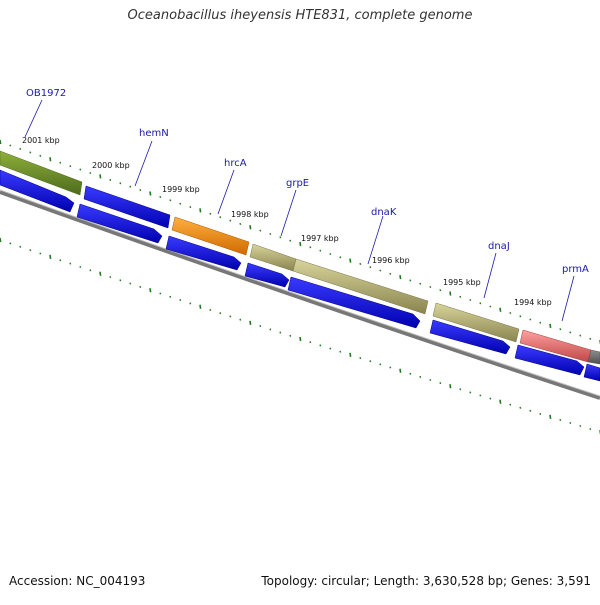 The image size is (600, 605). What do you see at coordinates (297, 183) in the screenshot?
I see `gene-label-grpe: grpE` at bounding box center [297, 183].